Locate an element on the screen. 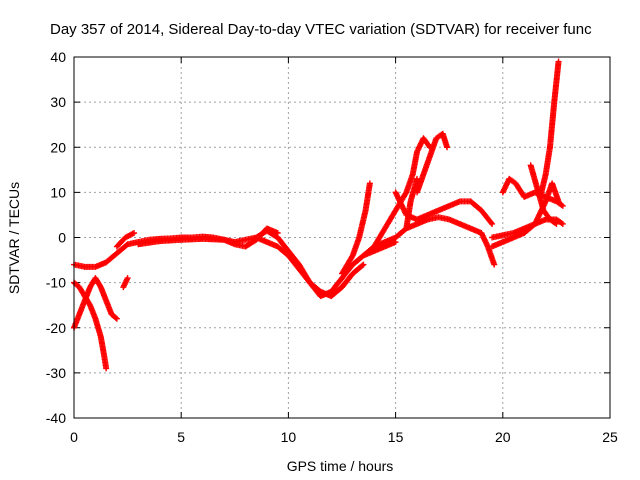 The width and height of the screenshot is (640, 480). y-tick-label: -30 is located at coordinates (56, 373).